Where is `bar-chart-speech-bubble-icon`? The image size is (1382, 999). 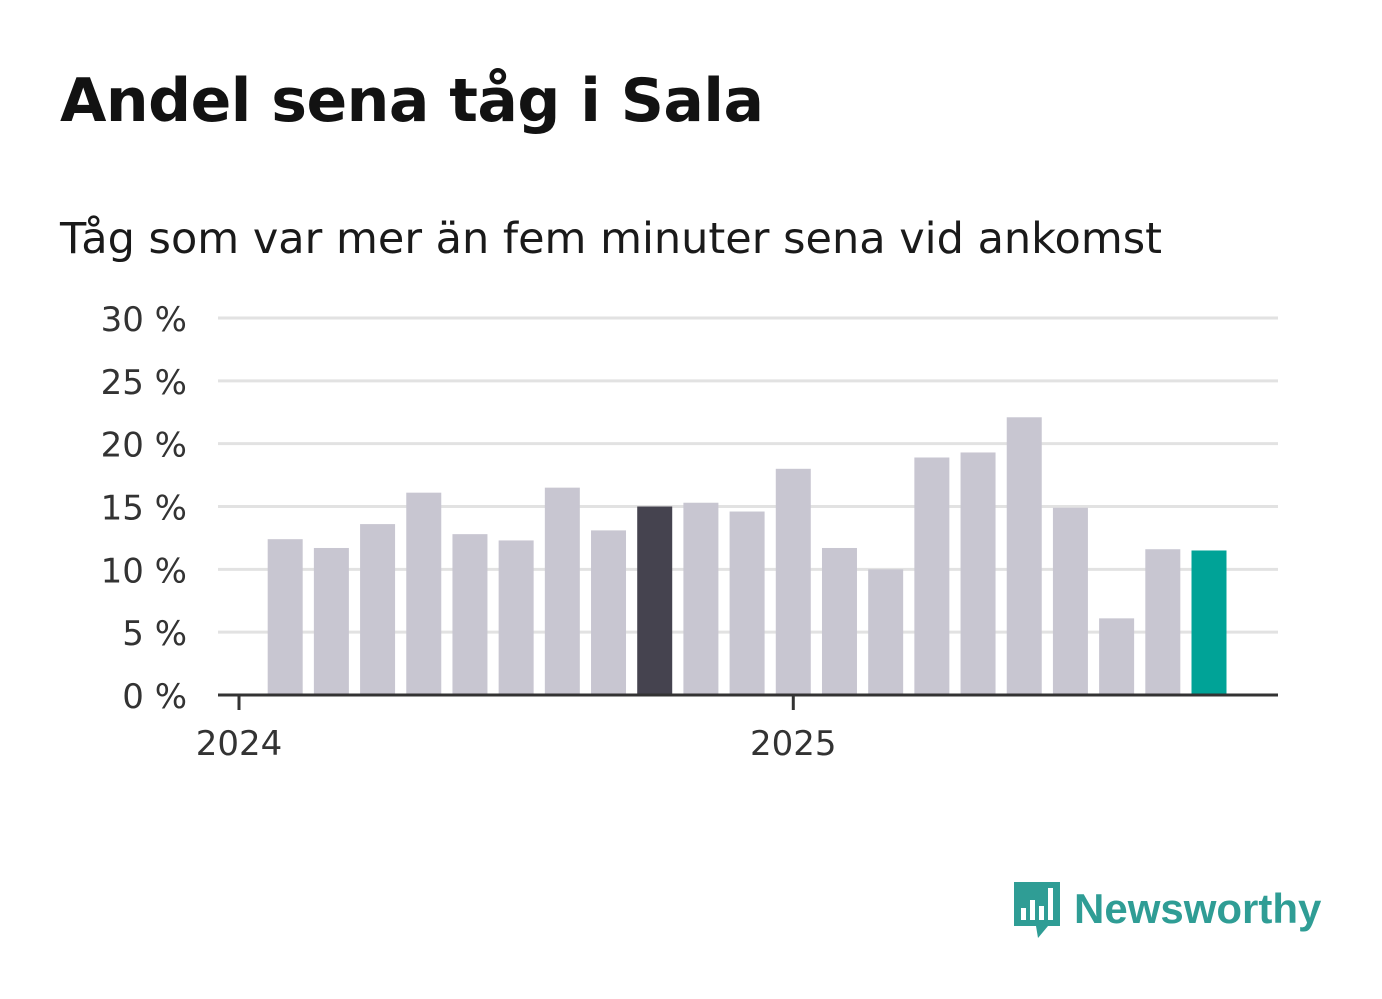 bar-chart-speech-bubble-icon is located at coordinates (1037, 910).